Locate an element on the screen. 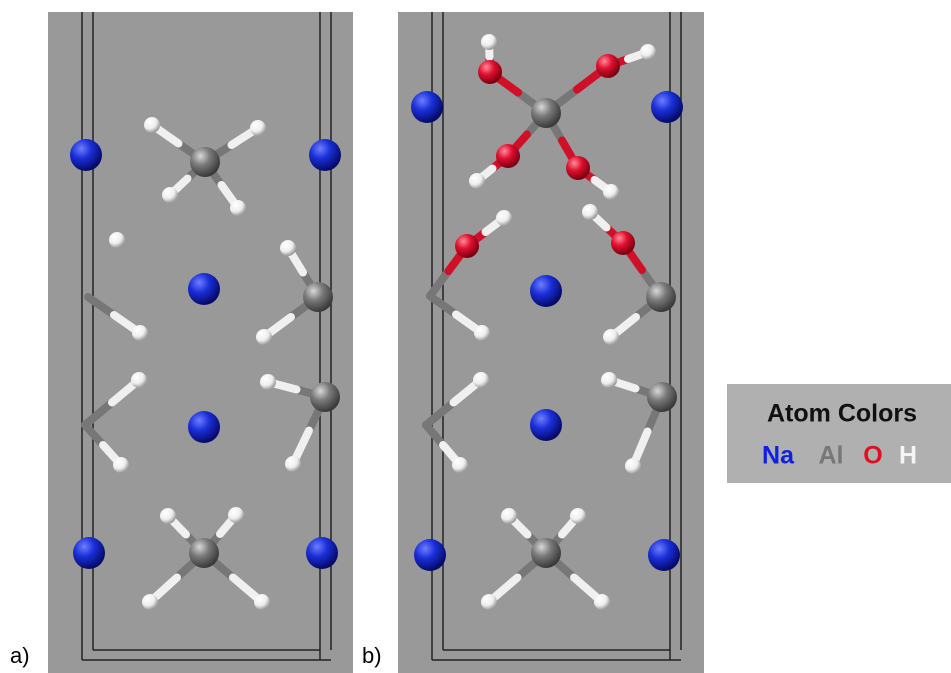 The width and height of the screenshot is (951, 673). legend-item: O is located at coordinates (872, 456).